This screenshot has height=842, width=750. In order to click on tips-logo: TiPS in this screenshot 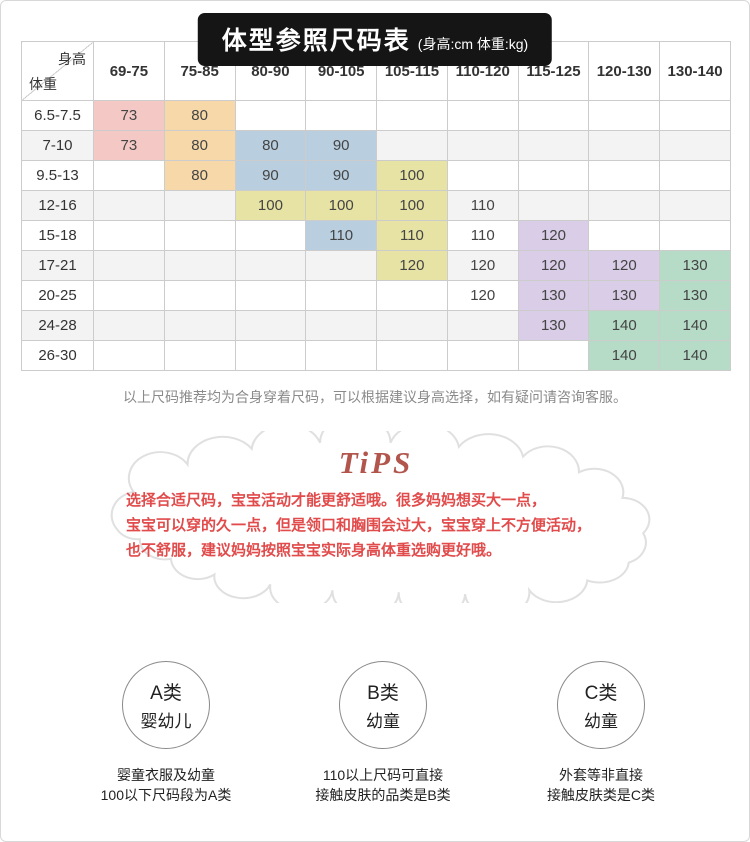, I will do `click(376, 462)`.